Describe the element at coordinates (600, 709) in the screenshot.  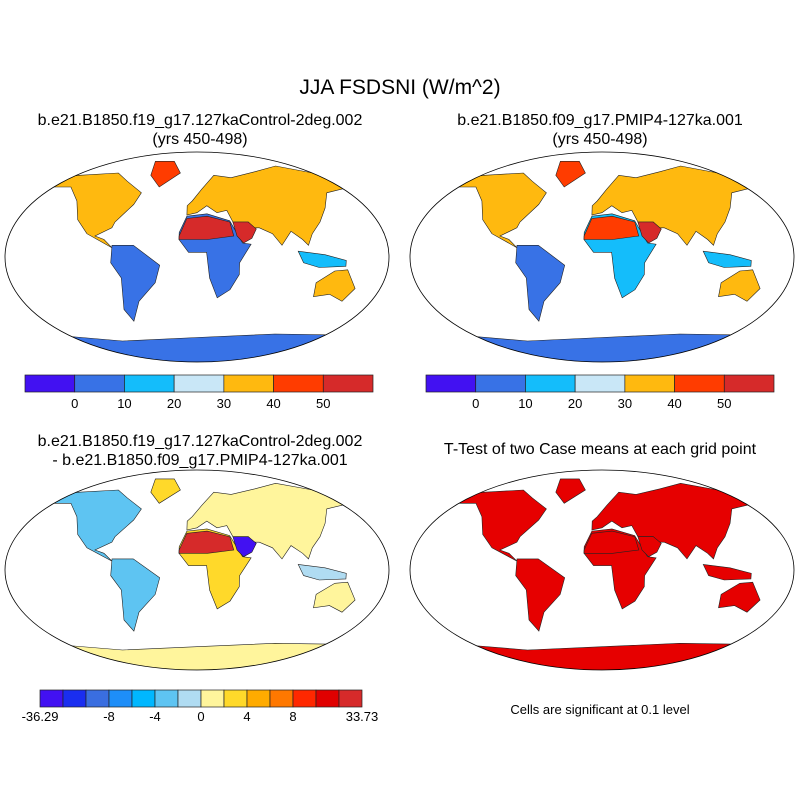
I see `significance-note: Cells are significant at 0.1 level` at that location.